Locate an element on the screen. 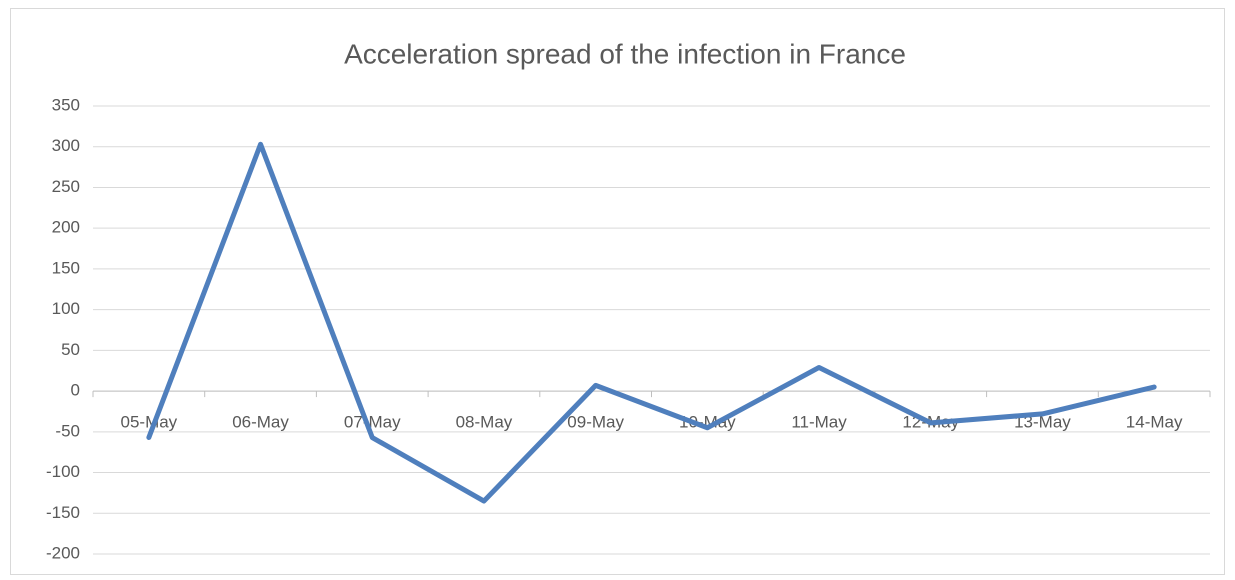 This screenshot has width=1235, height=580. y-tick-label: -150 is located at coordinates (63, 512).